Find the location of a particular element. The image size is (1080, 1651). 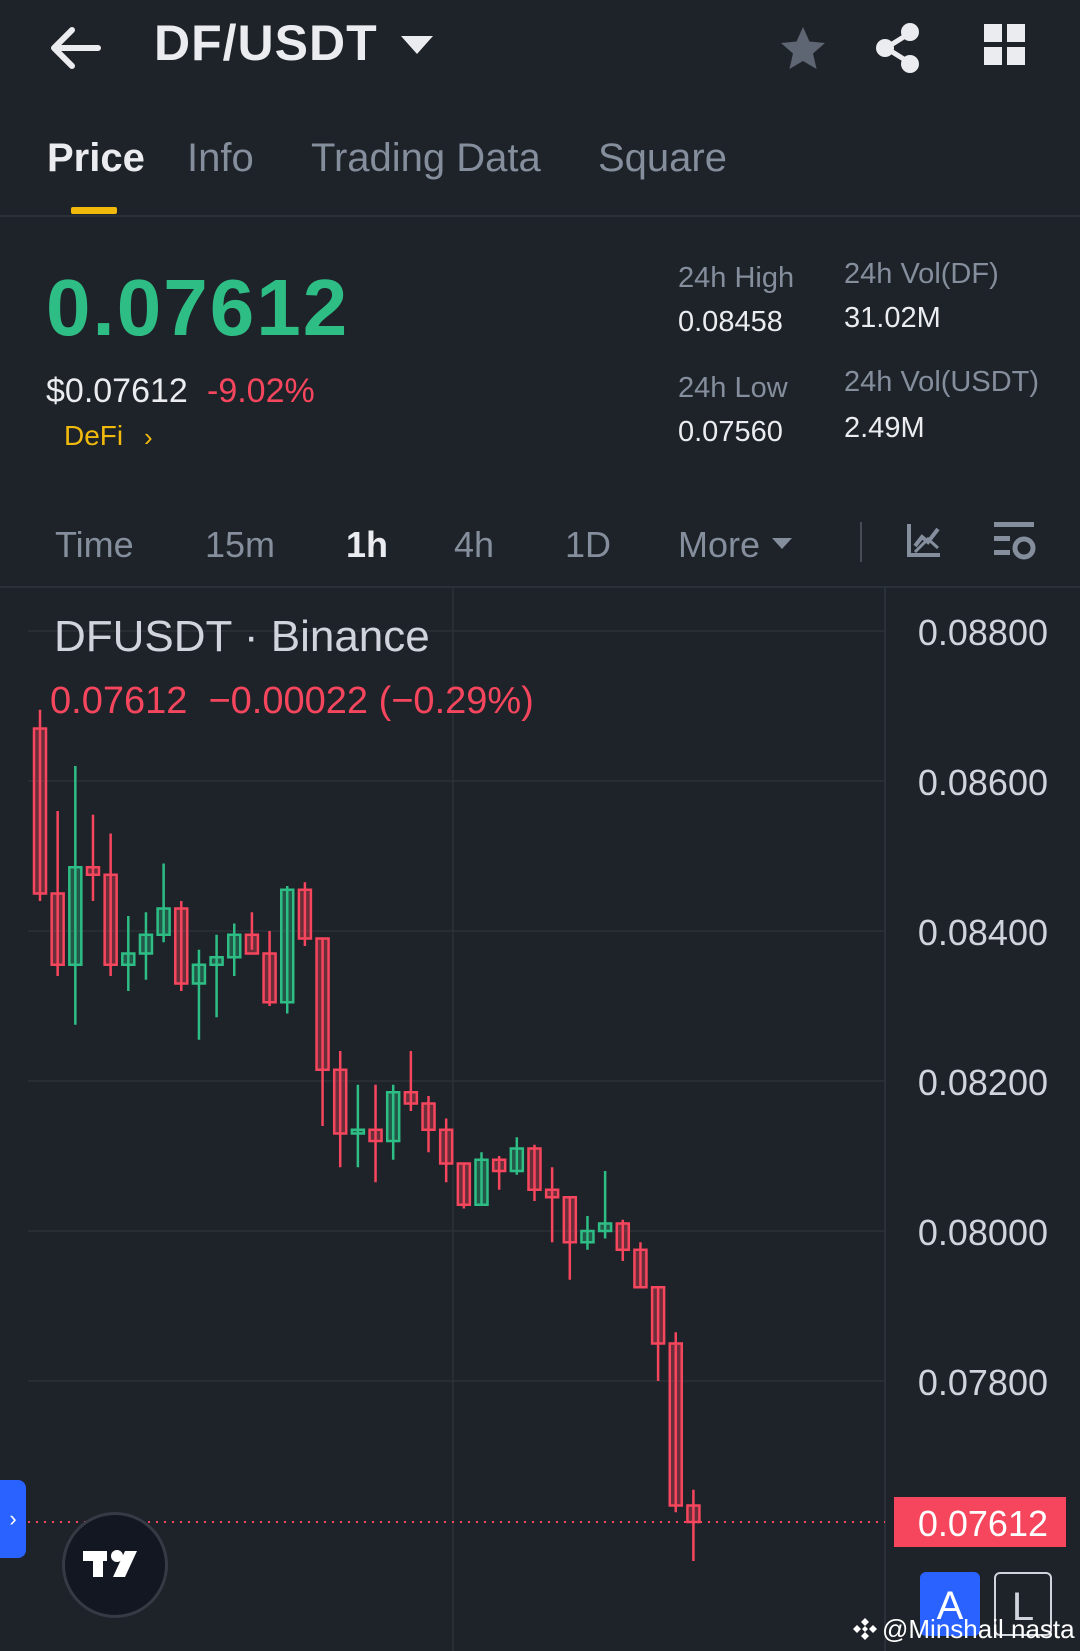

interval-more: More is located at coordinates (719, 544).